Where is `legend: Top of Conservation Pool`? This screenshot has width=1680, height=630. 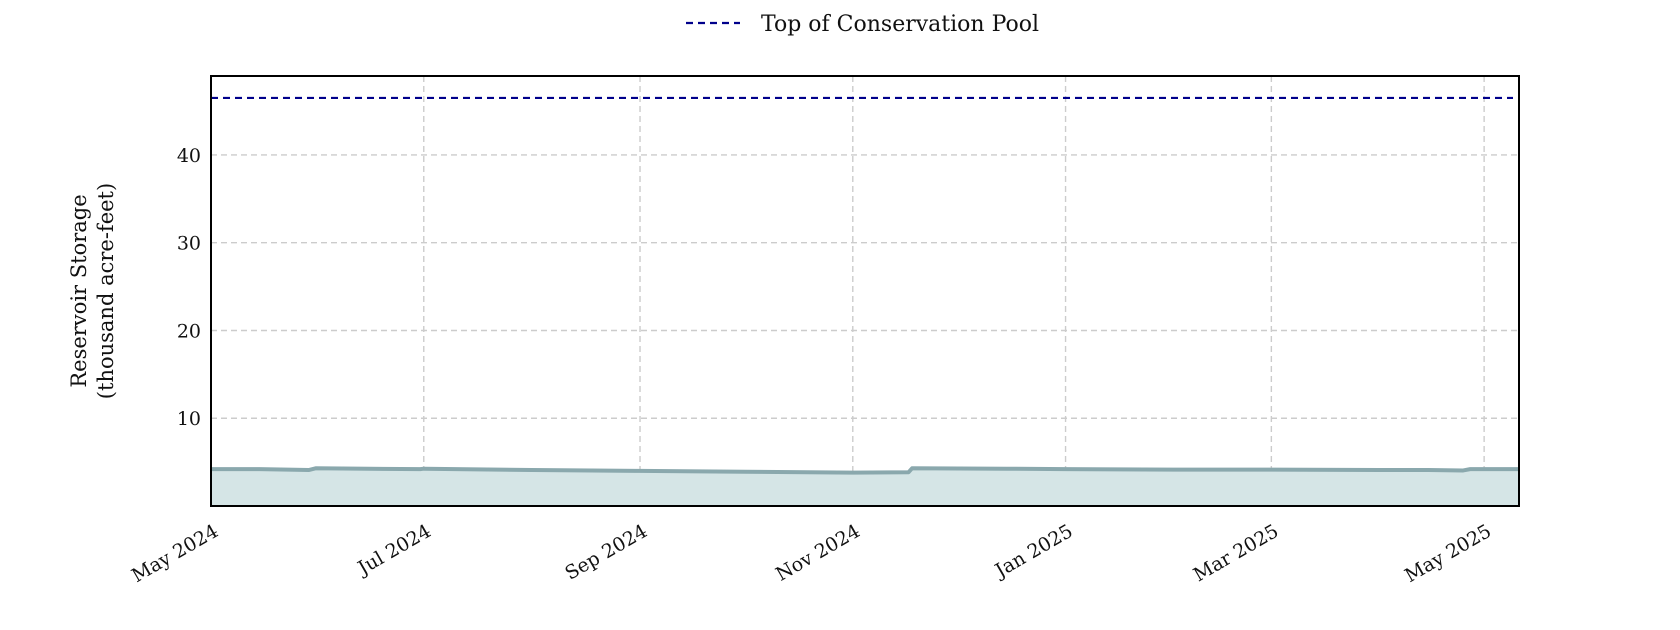 legend: Top of Conservation Pool is located at coordinates (862, 24).